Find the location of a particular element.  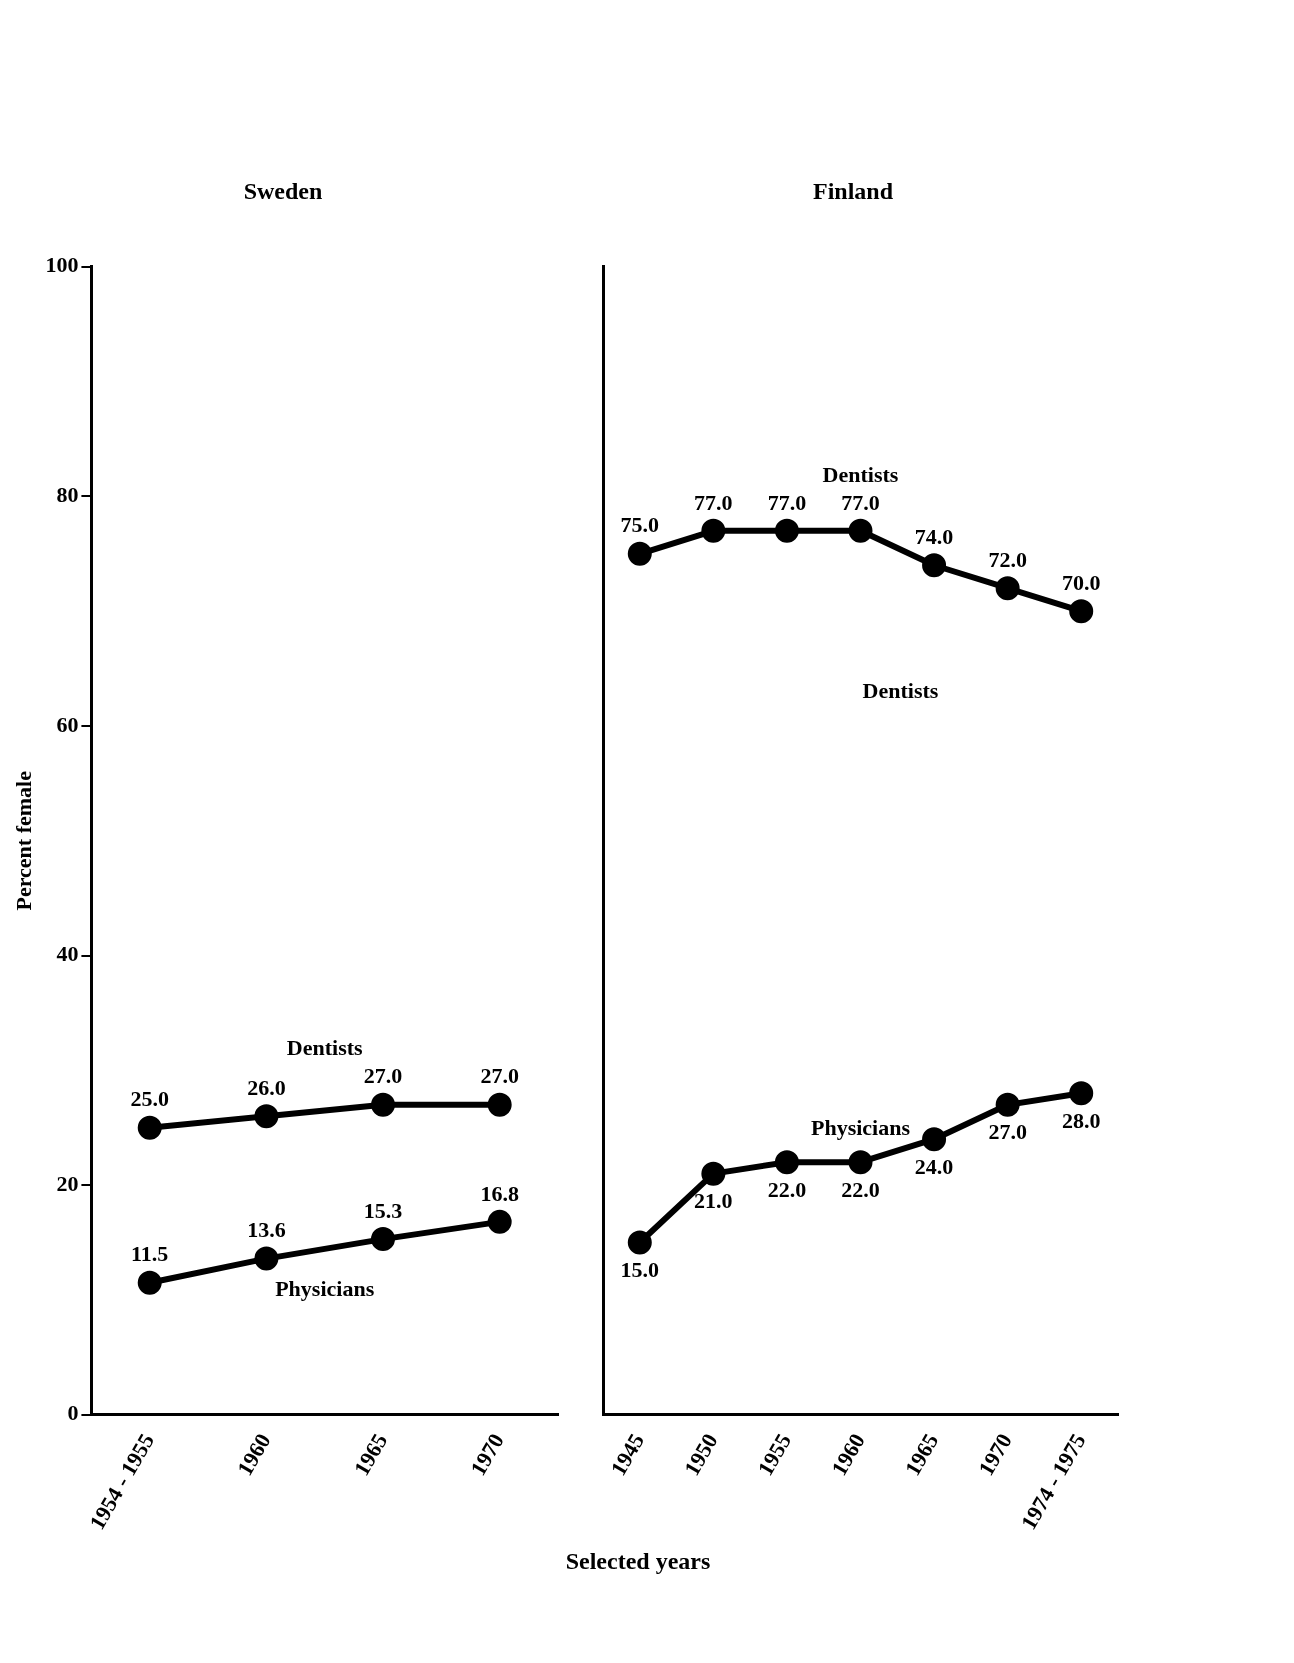

y-tick-label: 40 is located at coordinates (67, 954).